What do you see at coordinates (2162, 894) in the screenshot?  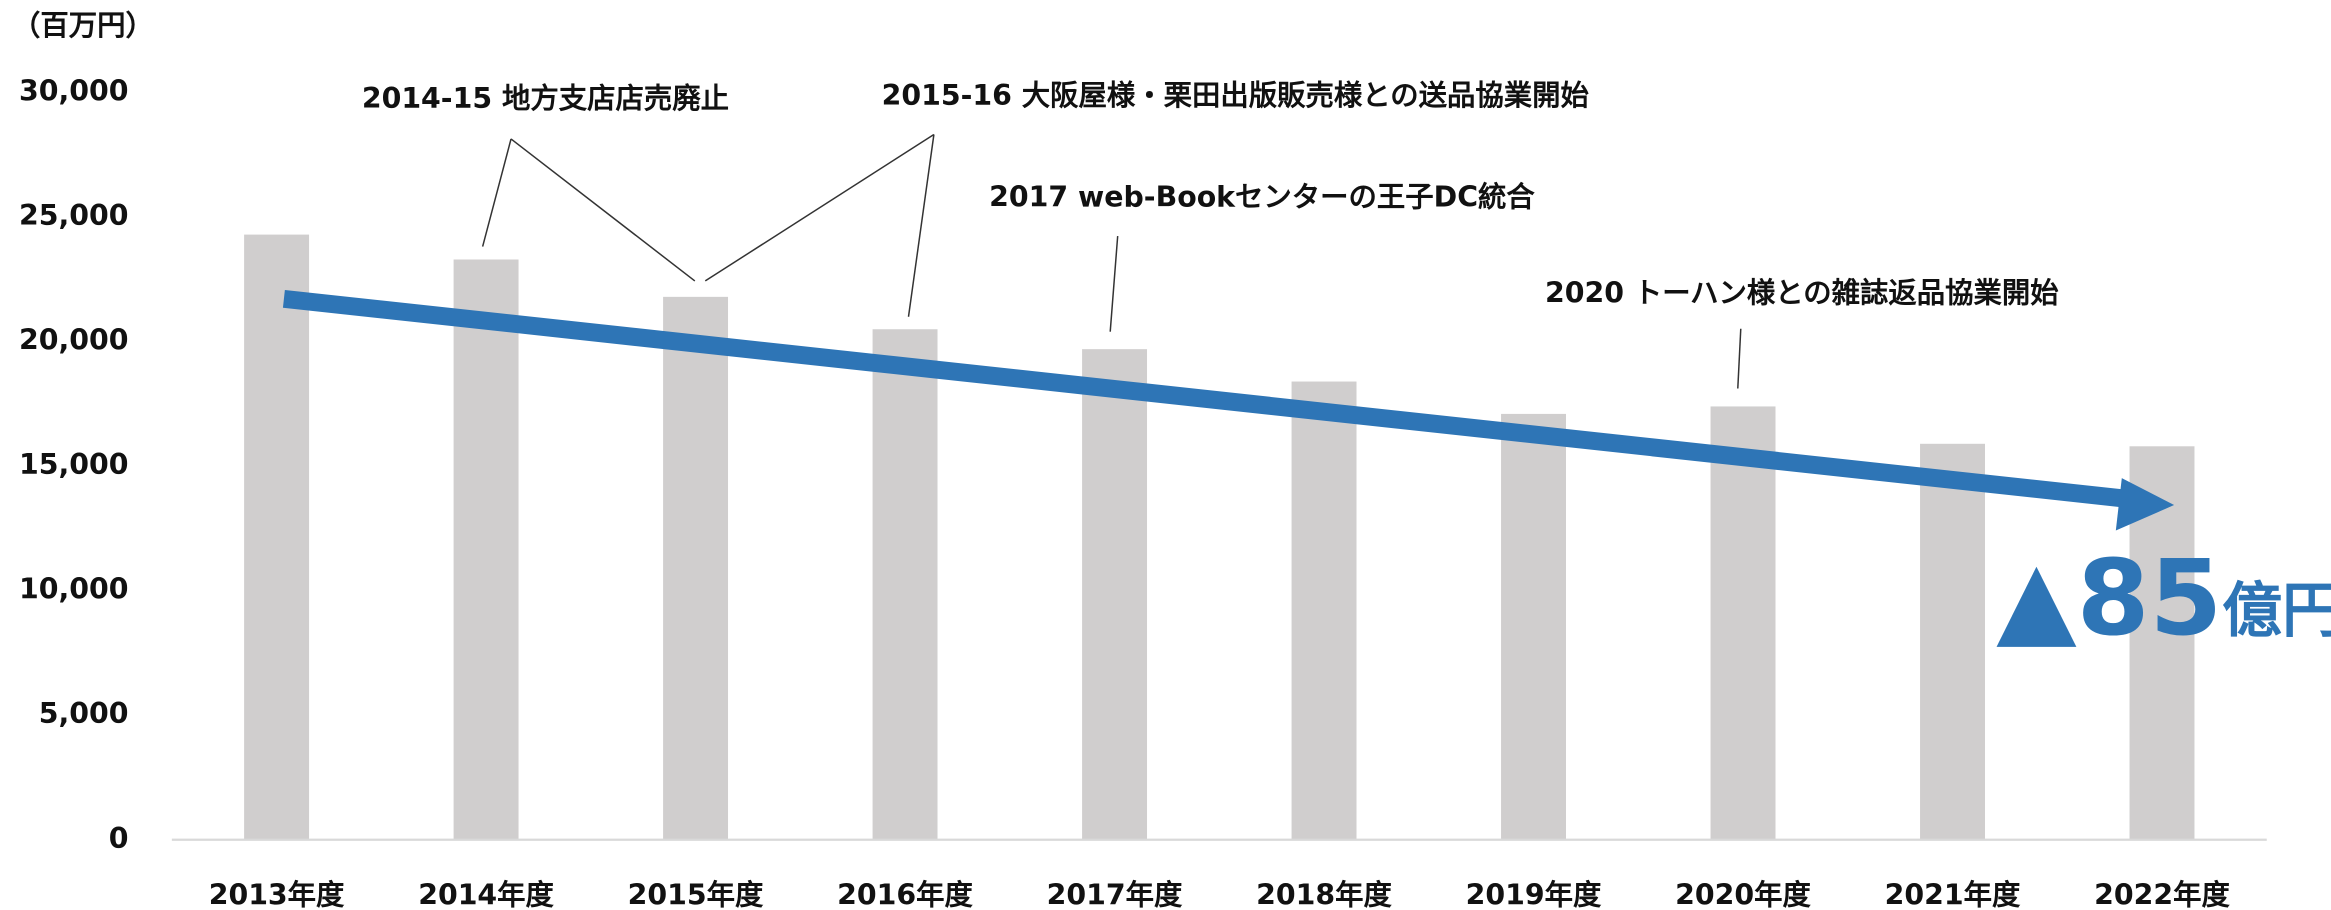 I see `x-tick-label: 2022年度` at bounding box center [2162, 894].